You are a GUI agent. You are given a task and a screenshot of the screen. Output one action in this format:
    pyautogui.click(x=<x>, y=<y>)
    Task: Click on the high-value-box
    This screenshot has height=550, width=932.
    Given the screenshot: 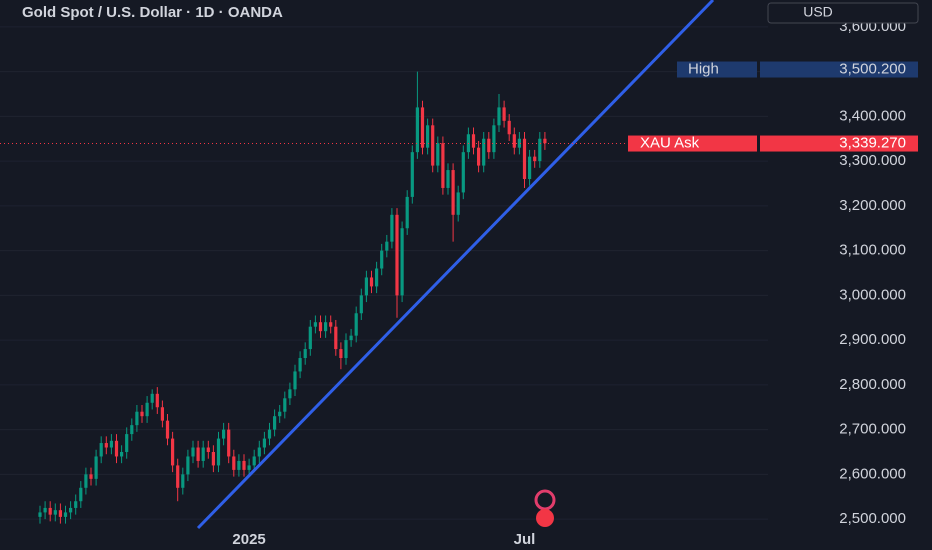 What is the action you would take?
    pyautogui.click(x=839, y=69)
    